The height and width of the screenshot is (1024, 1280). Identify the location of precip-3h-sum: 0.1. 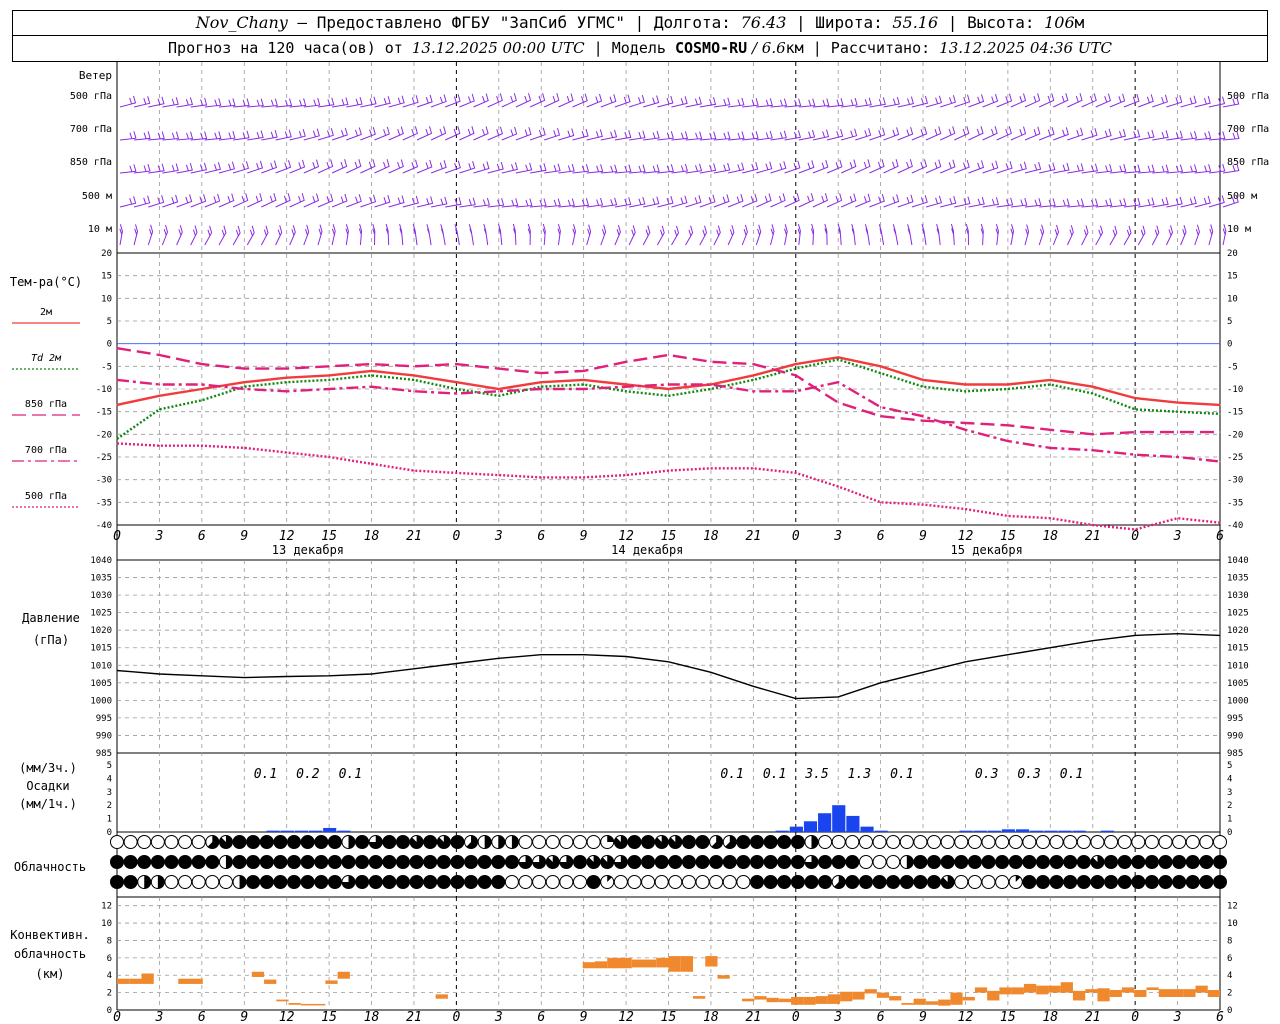
(901, 774).